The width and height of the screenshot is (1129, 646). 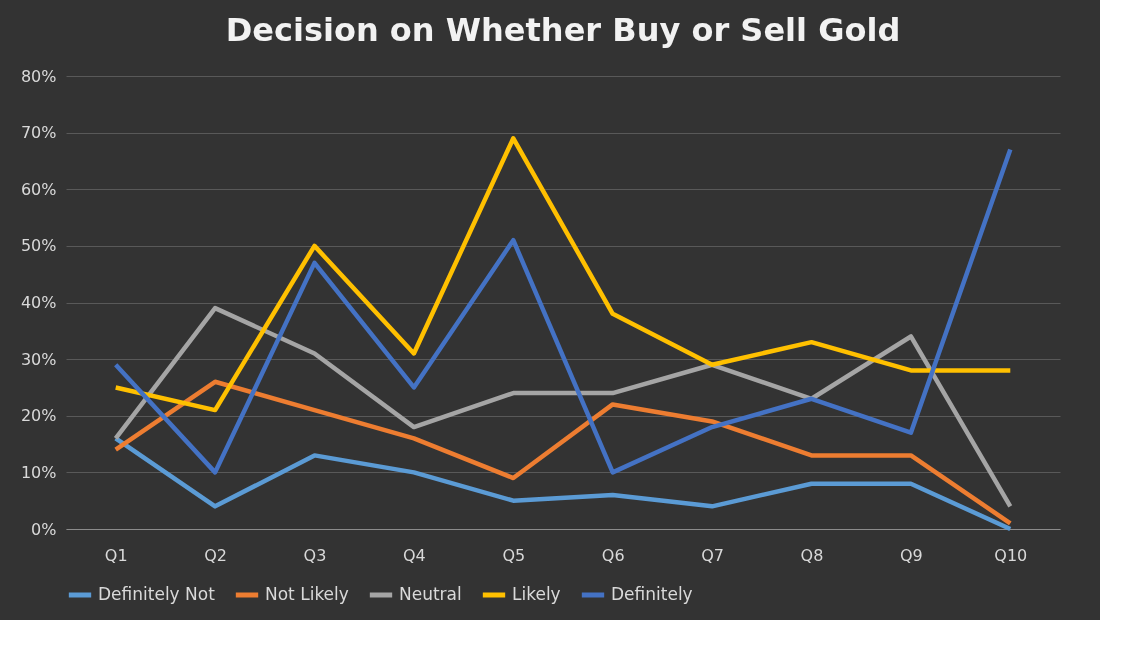 I want to click on x-tick-label: Q7, so click(x=712, y=555).